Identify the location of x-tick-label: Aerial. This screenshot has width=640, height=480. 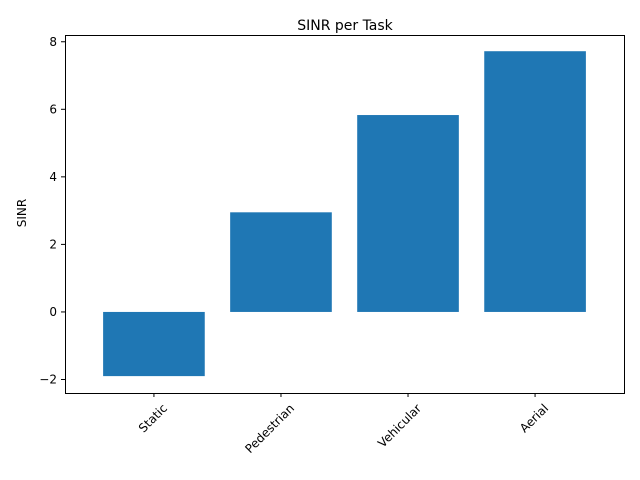
(534, 418).